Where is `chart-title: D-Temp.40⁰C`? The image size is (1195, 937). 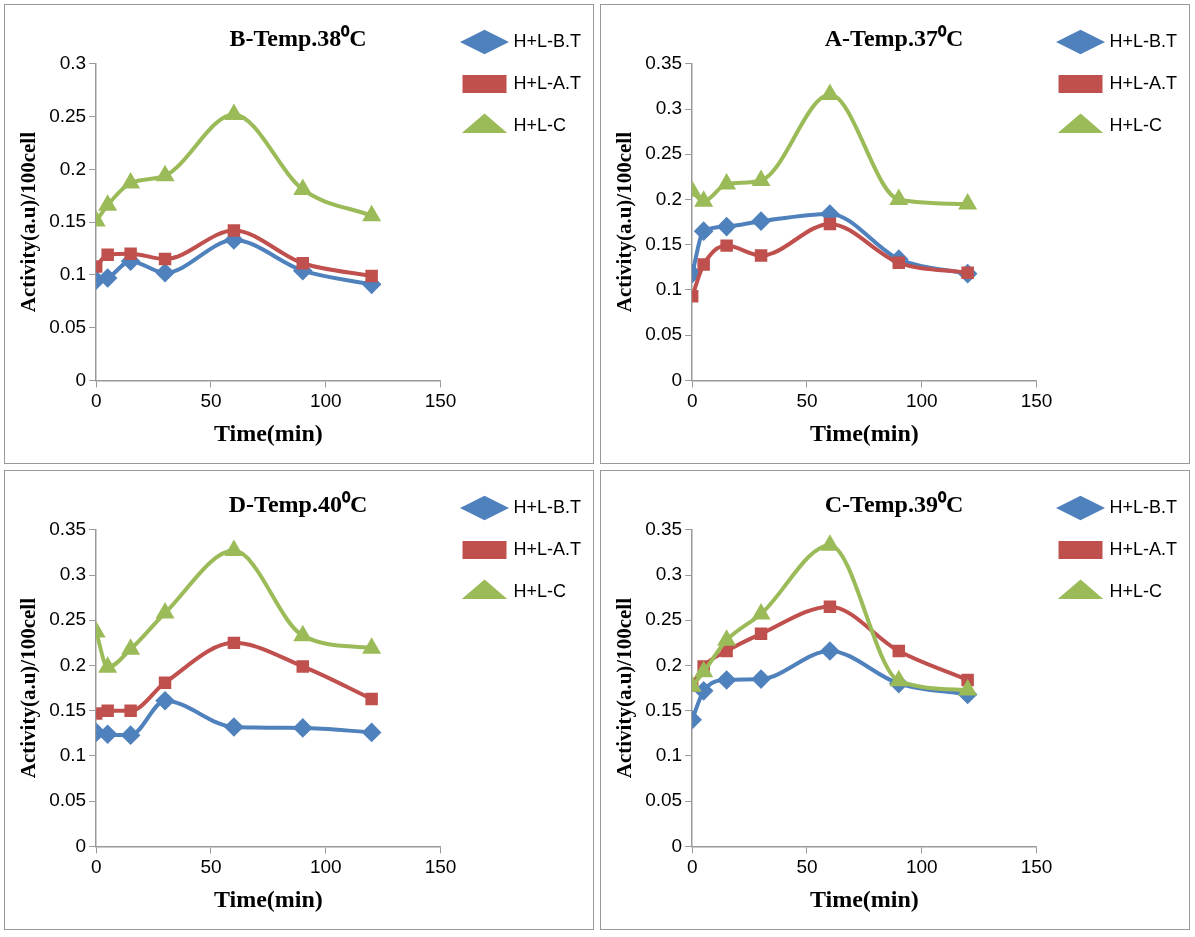 chart-title: D-Temp.40⁰C is located at coordinates (298, 503).